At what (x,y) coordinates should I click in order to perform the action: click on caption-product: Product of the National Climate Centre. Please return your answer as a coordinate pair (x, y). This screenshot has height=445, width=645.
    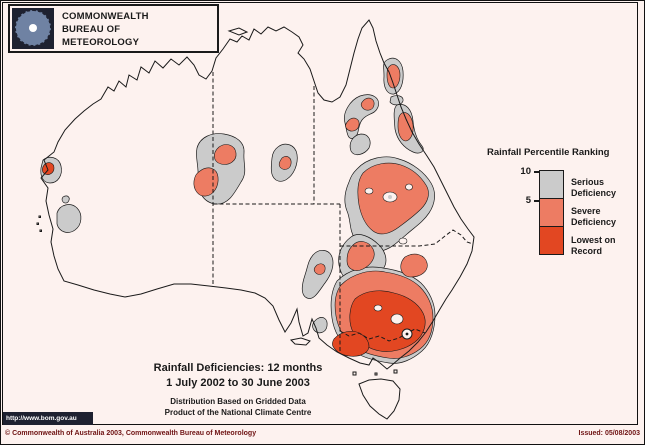
    Looking at the image, I should click on (238, 412).